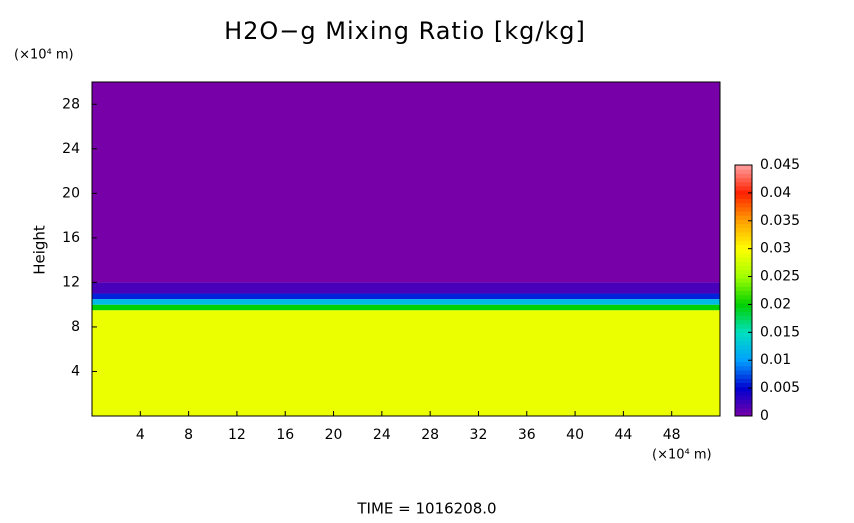 The image size is (854, 523). I want to click on colorbar-tick-label: 0.015, so click(780, 332).